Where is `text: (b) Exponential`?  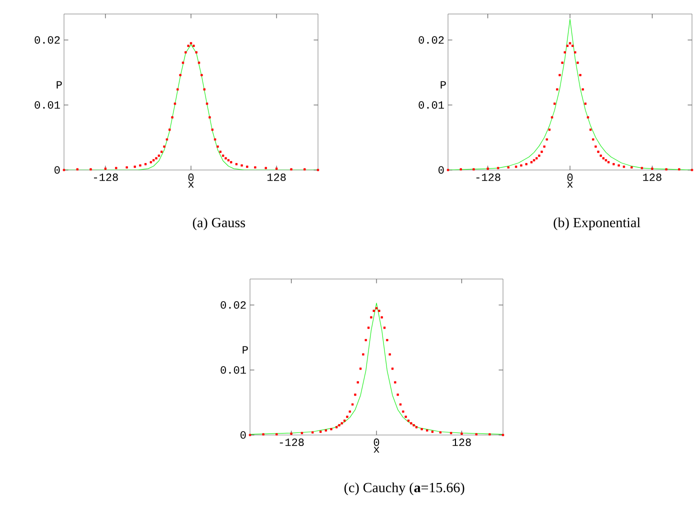
text: (b) Exponential is located at coordinates (597, 223).